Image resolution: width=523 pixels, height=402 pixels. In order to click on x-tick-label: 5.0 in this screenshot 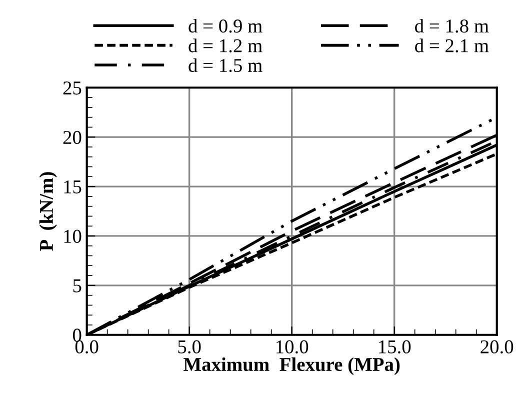, I will do `click(189, 347)`.